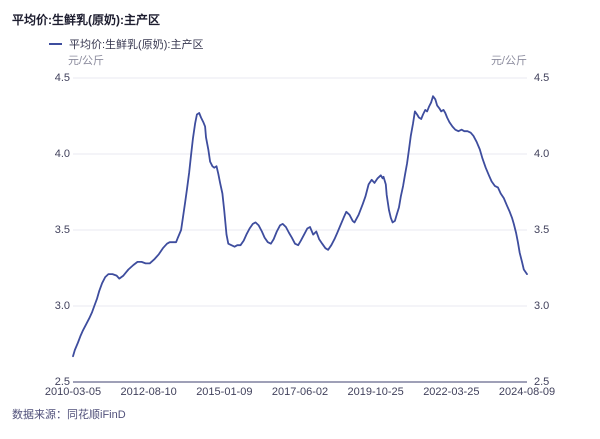 The width and height of the screenshot is (600, 439). I want to click on legend-line-swatch, so click(55, 44).